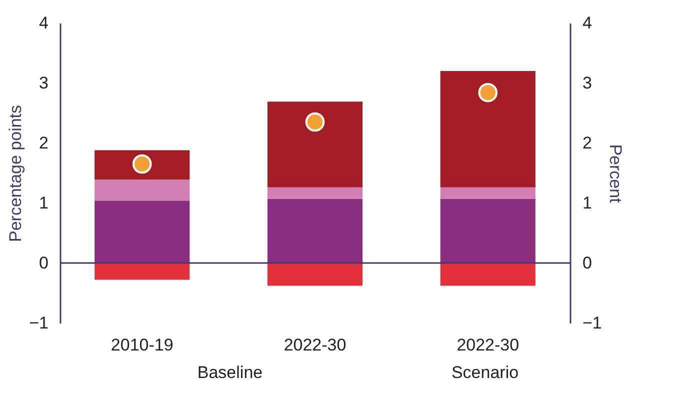  What do you see at coordinates (587, 143) in the screenshot?
I see `y2-tick-label: 2` at bounding box center [587, 143].